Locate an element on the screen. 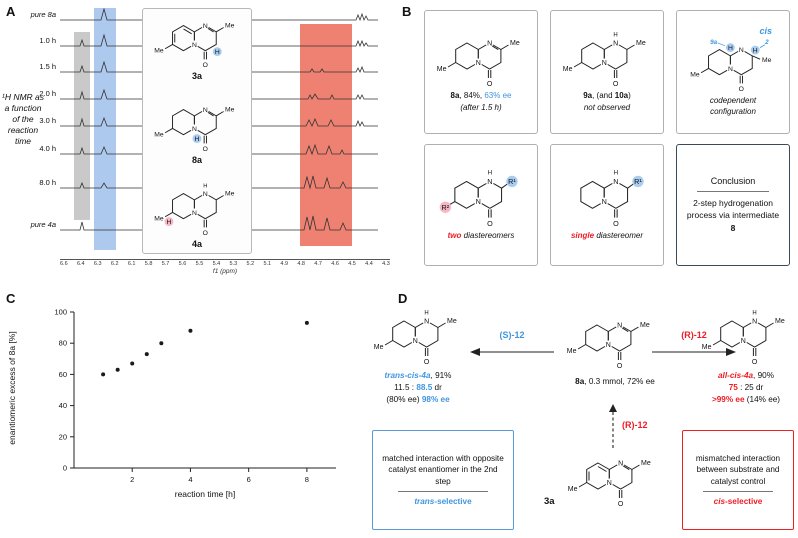 The image size is (798, 538). r-12-label: (R)-12 is located at coordinates (694, 335).